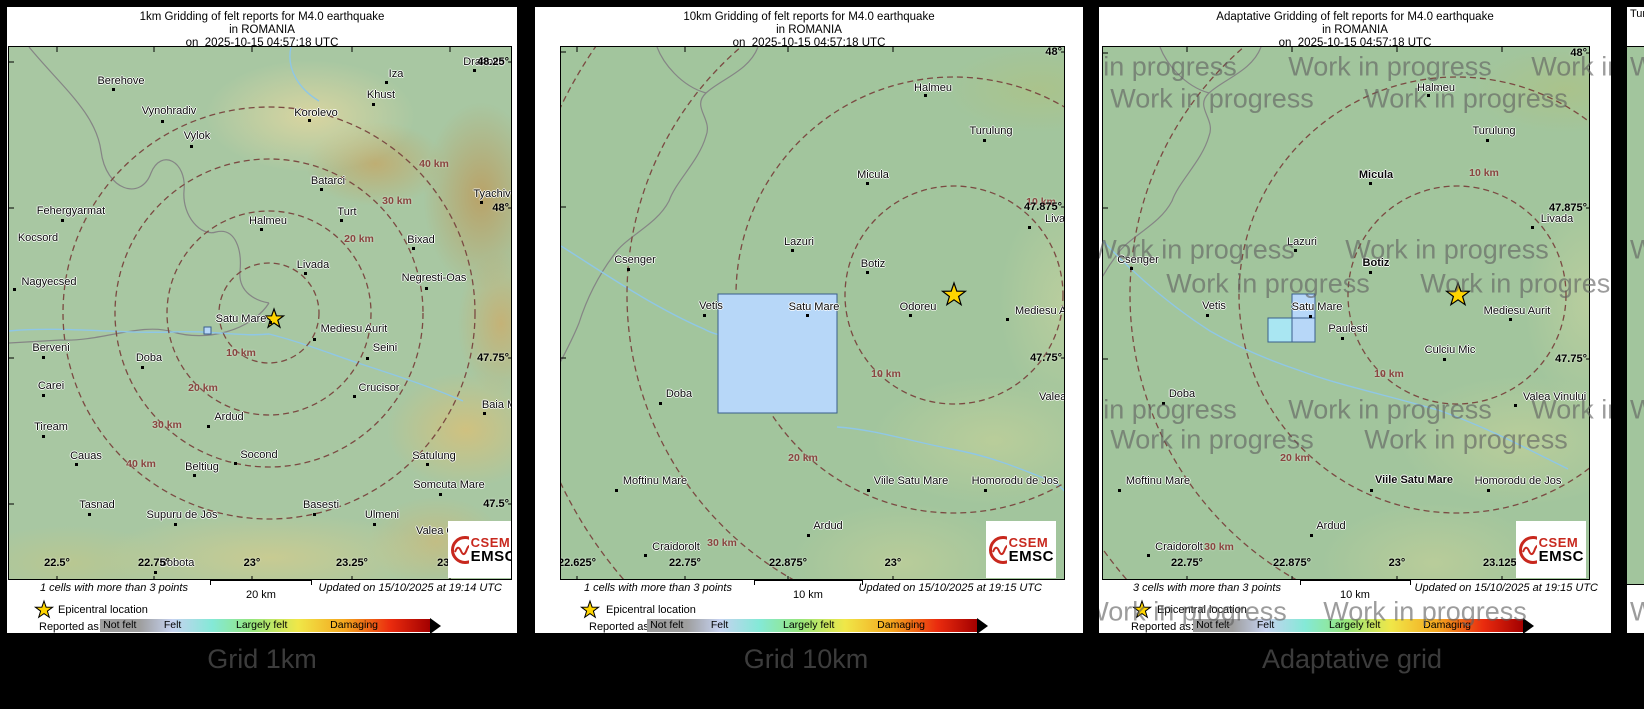  What do you see at coordinates (655, 481) in the screenshot?
I see `town-label: Moftinu Mare` at bounding box center [655, 481].